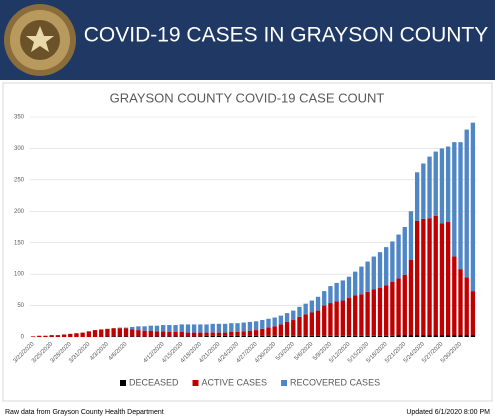 The width and height of the screenshot is (495, 420). What do you see at coordinates (19, 118) in the screenshot?
I see `y-tick-label: 350` at bounding box center [19, 118].